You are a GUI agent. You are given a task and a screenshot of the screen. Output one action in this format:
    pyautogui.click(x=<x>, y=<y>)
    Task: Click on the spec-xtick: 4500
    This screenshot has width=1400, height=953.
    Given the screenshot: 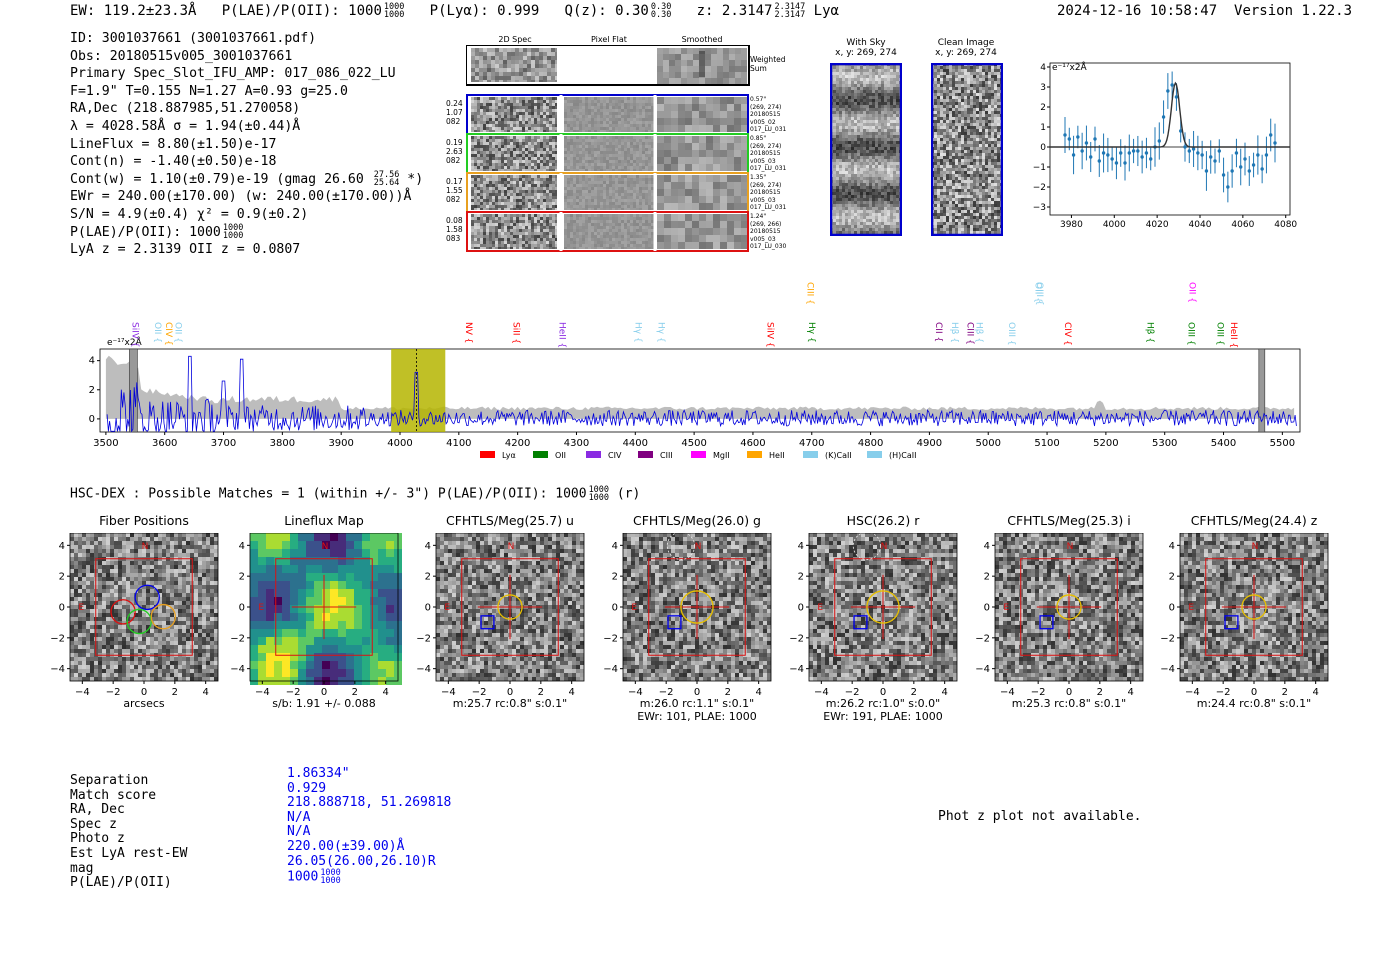 What is the action you would take?
    pyautogui.click(x=693, y=443)
    